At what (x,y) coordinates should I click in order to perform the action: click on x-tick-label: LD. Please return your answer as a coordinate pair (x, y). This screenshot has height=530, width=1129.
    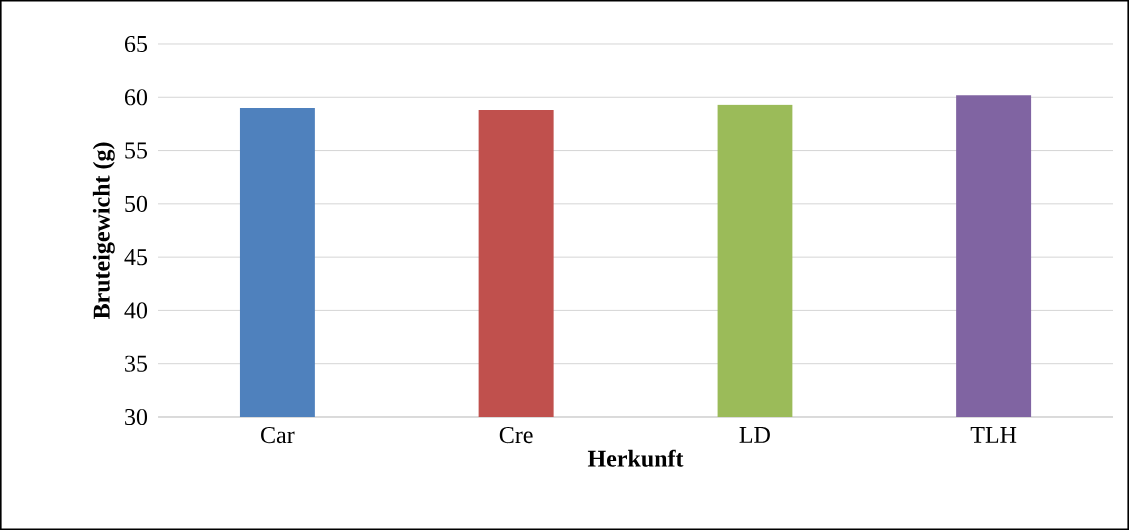
    Looking at the image, I should click on (754, 435).